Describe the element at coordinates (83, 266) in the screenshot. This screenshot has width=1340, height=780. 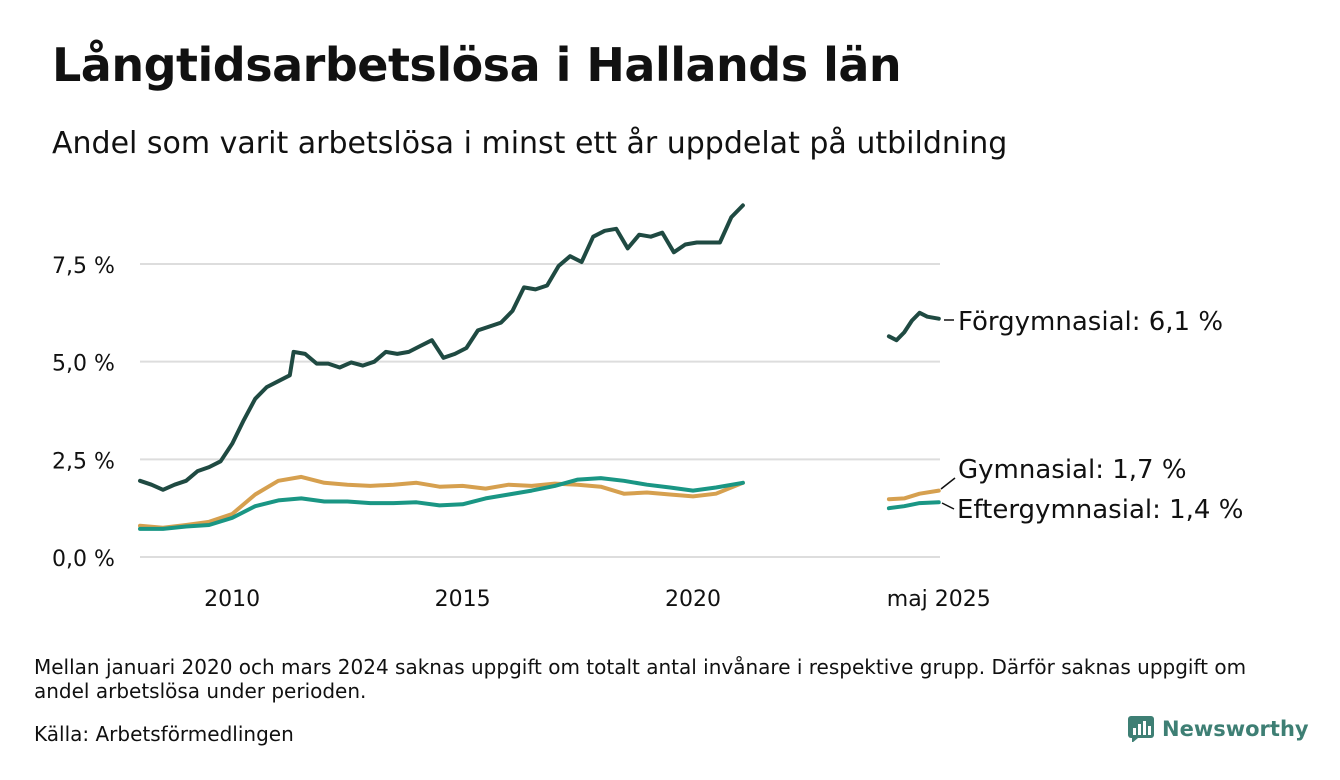
I see `y-tick-label: 7,5 %` at that location.